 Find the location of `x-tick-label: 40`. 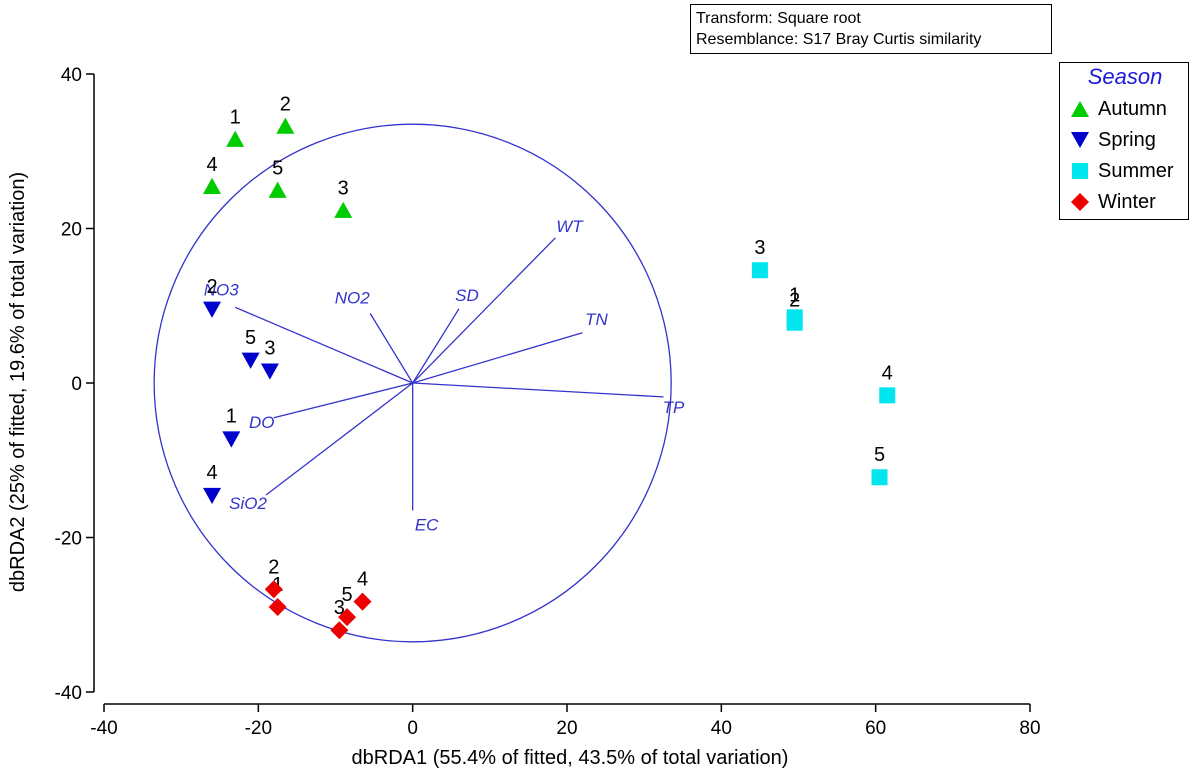

x-tick-label: 40 is located at coordinates (721, 728).